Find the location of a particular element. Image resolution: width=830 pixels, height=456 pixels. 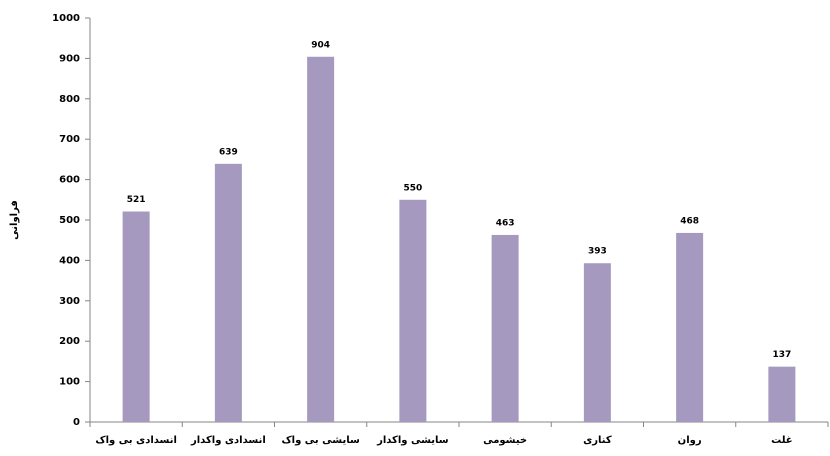

data-label: 463 is located at coordinates (505, 223).